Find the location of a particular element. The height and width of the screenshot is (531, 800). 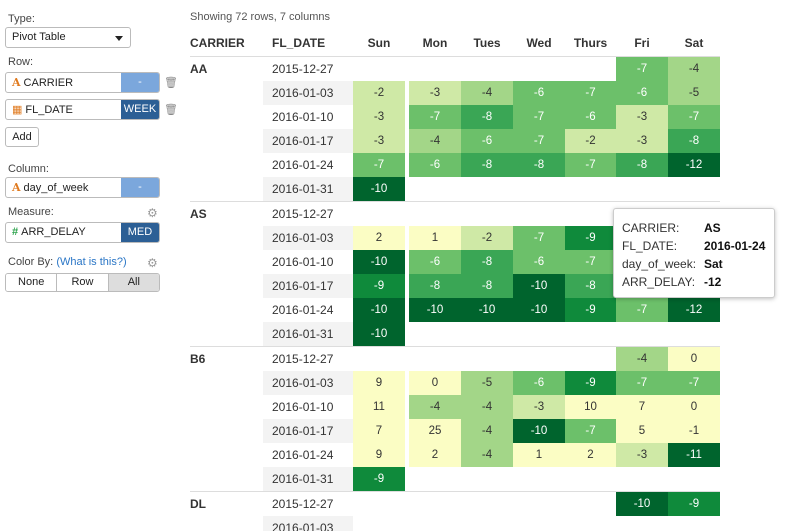

column-header-fri: Fri is located at coordinates (642, 43).